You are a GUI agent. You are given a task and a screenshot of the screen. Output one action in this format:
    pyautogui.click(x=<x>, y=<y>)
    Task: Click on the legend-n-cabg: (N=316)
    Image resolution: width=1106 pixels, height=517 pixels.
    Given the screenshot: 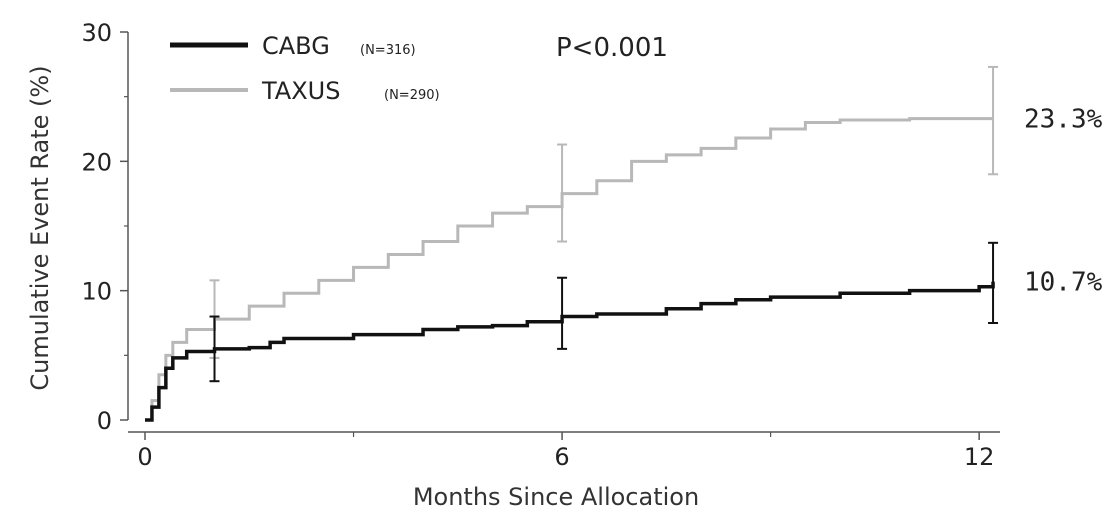 What is the action you would take?
    pyautogui.click(x=388, y=50)
    